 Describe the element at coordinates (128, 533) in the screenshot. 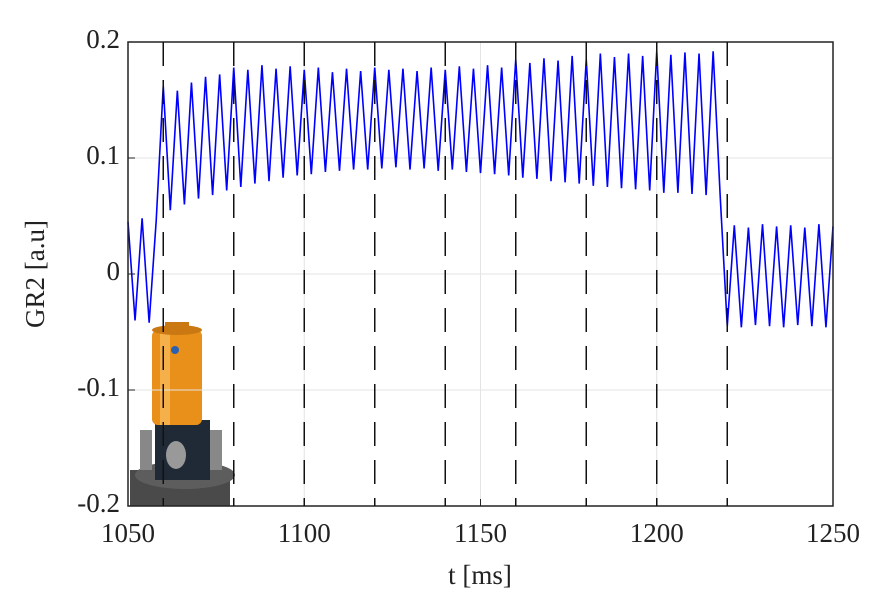

I see `x-tick-label: 1050` at that location.